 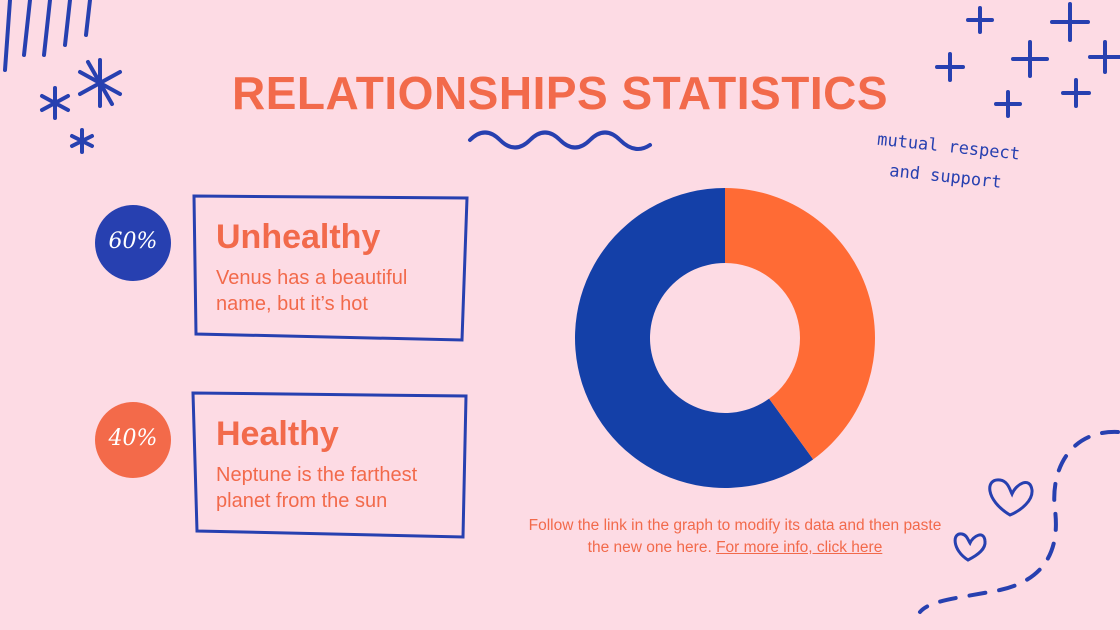 I want to click on title: RELATIONSHIPS STATISTICS, so click(x=560, y=93).